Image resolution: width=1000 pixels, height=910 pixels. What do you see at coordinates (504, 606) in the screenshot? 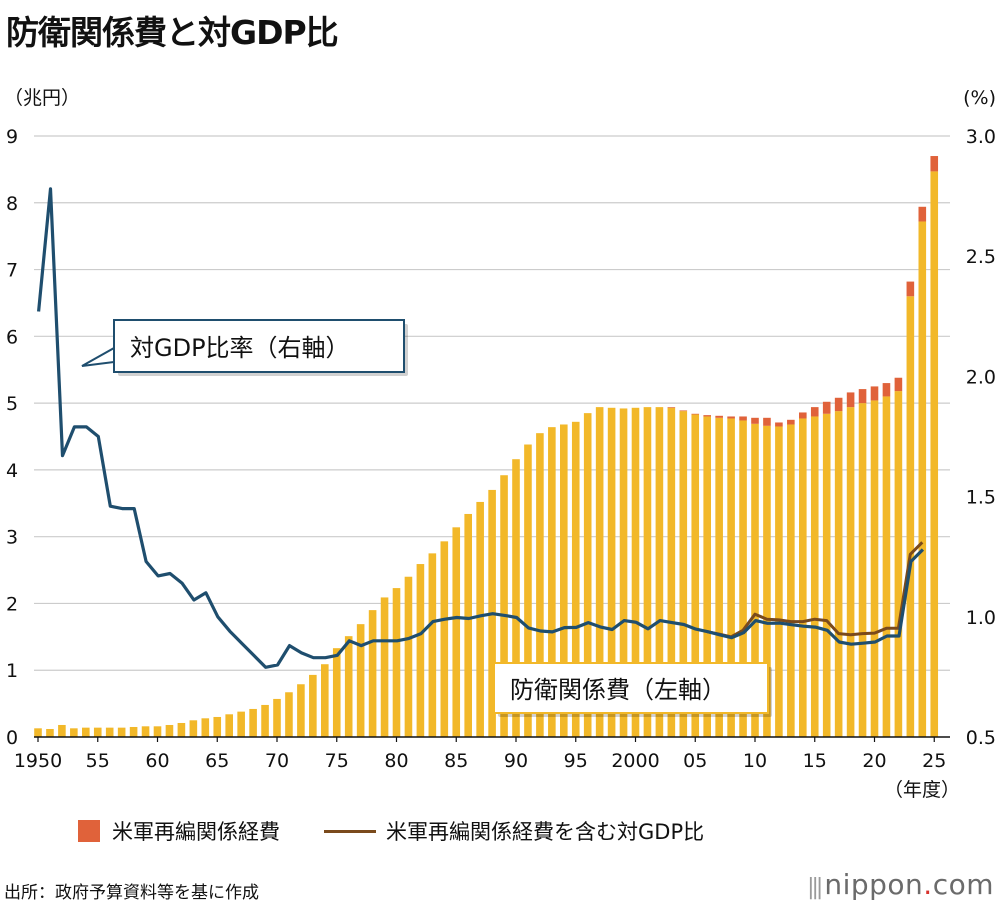
I see `bar-defense-1989` at bounding box center [504, 606].